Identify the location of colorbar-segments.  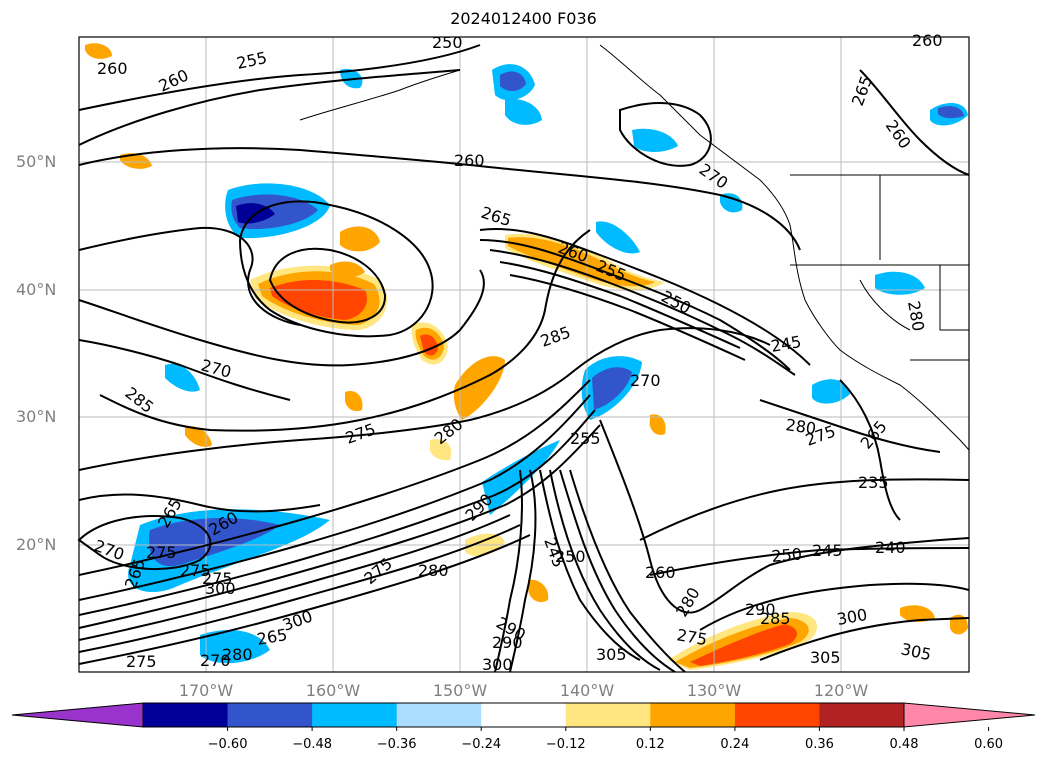
(523, 716).